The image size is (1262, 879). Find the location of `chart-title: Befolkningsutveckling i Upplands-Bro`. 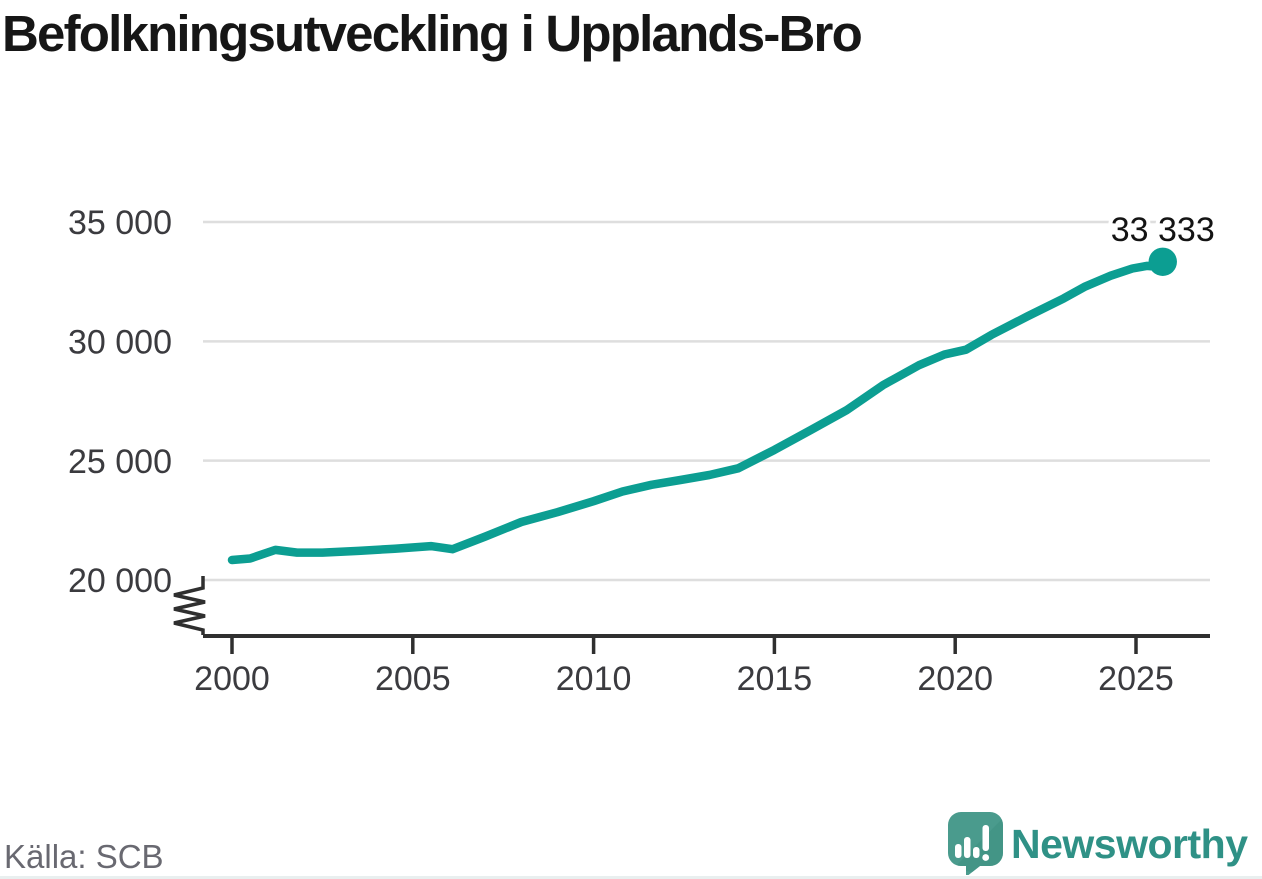

chart-title: Befolkningsutveckling i Upplands-Bro is located at coordinates (432, 33).